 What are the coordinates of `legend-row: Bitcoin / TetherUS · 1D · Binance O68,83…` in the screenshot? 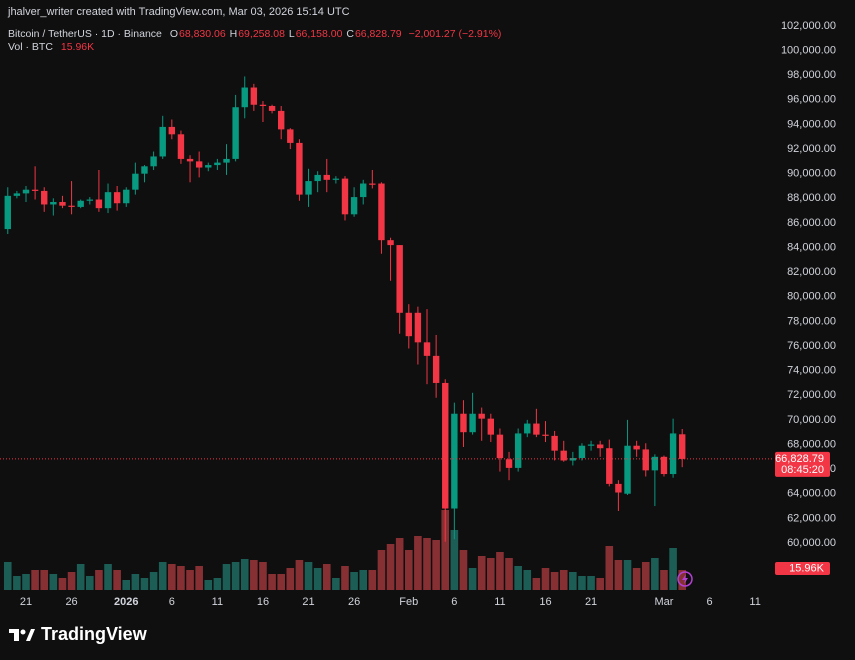 It's located at (255, 34).